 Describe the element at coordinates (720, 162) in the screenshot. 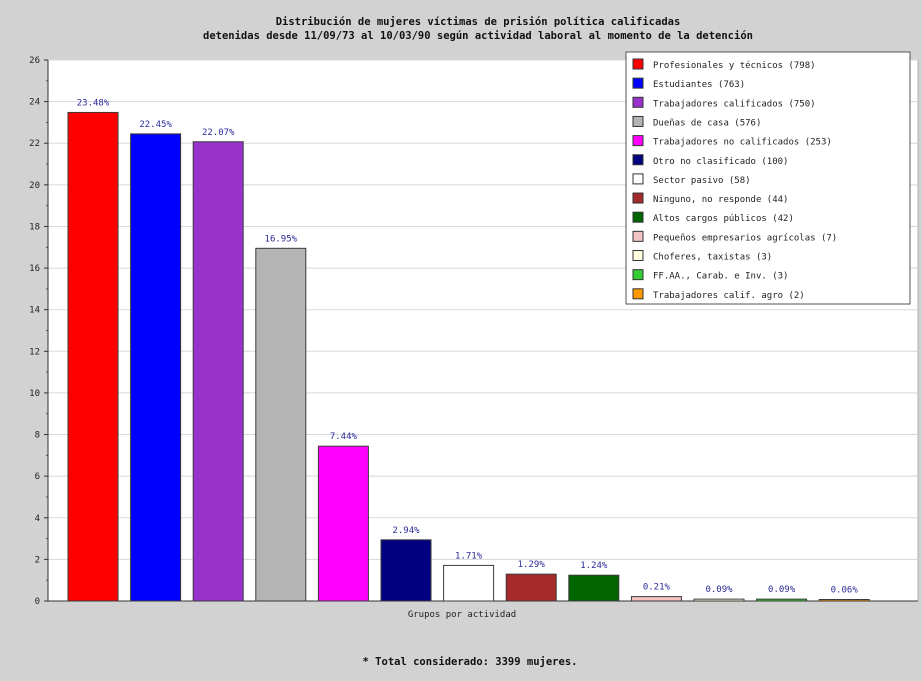

I see `legend-entry: Otro no clasificado (100)` at that location.